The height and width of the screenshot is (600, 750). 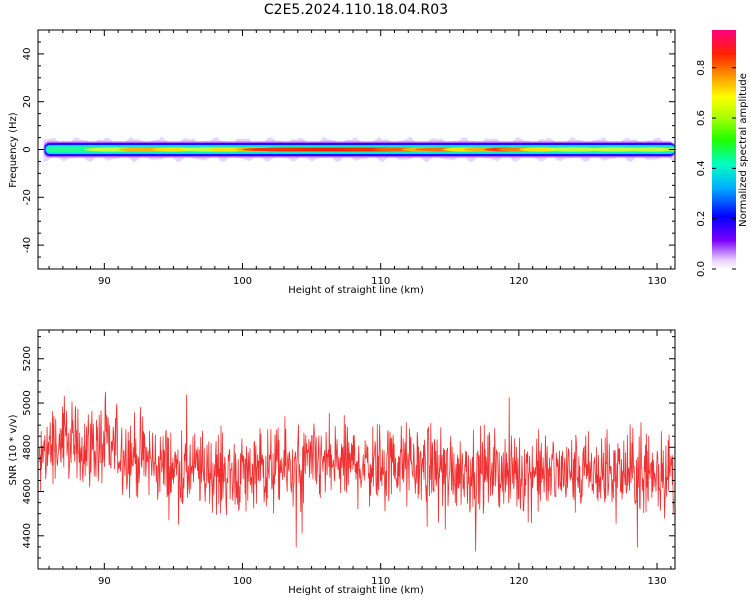 What do you see at coordinates (701, 219) in the screenshot?
I see `colorbar-tick-label: 0.2` at bounding box center [701, 219].